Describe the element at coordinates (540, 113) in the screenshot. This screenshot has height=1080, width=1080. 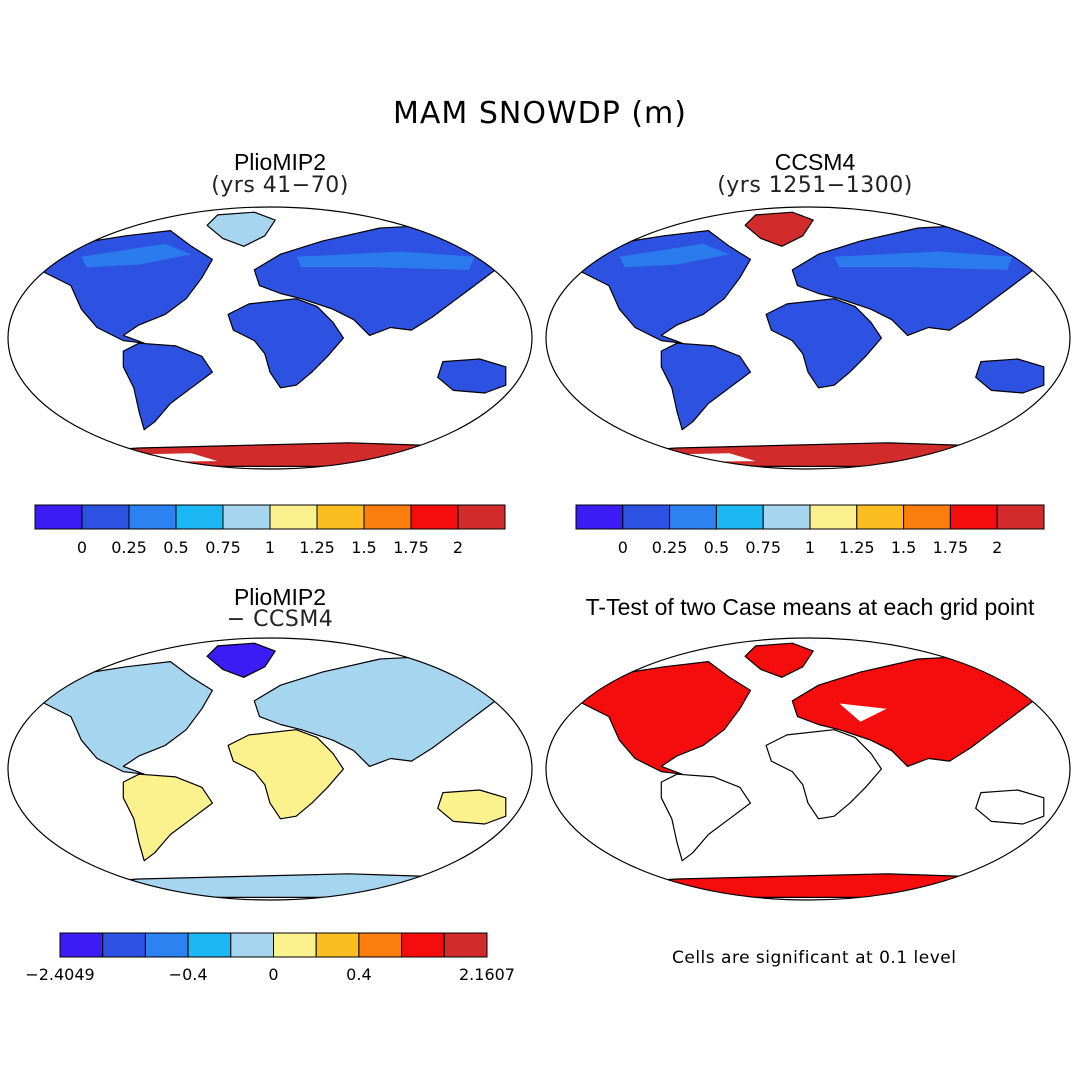
I see `figure-title: MAM SNOWDP (m)` at that location.